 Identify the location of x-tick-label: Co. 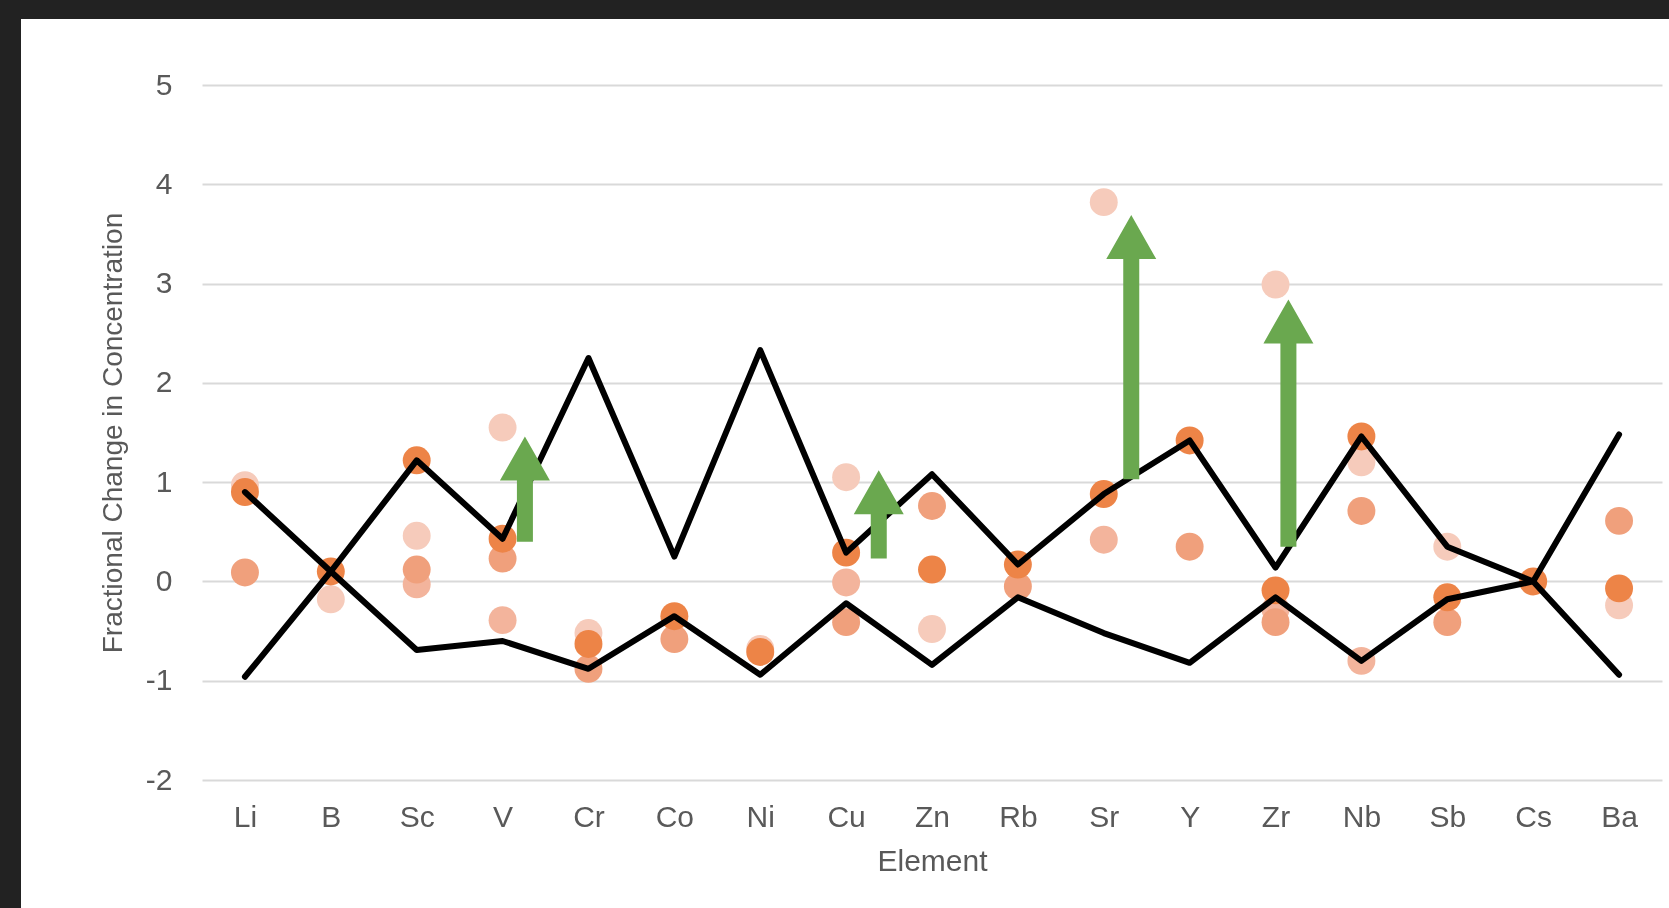
(675, 816).